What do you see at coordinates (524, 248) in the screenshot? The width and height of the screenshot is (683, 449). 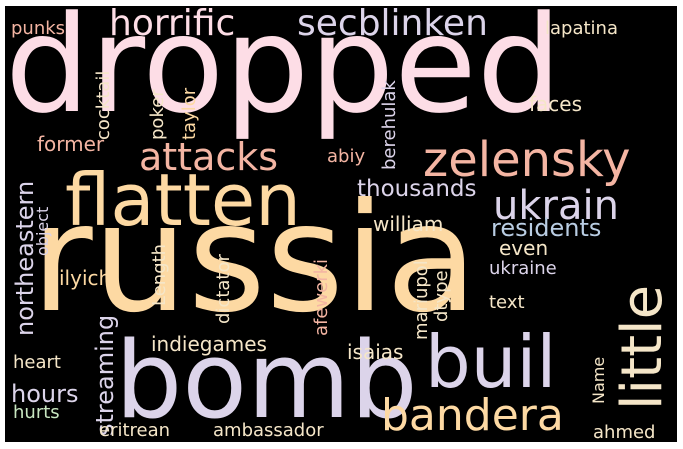 I see `word-even: even` at bounding box center [524, 248].